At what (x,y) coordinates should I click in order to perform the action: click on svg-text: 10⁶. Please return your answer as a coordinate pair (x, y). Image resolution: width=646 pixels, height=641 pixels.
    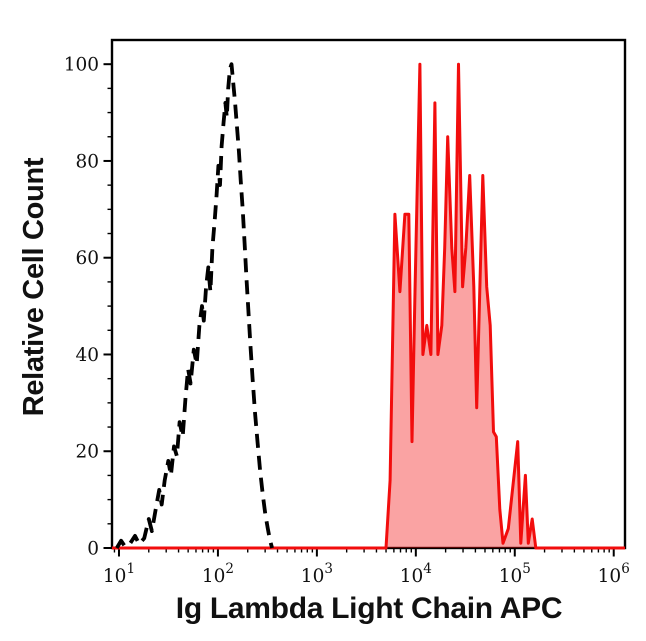
    Looking at the image, I should click on (614, 574).